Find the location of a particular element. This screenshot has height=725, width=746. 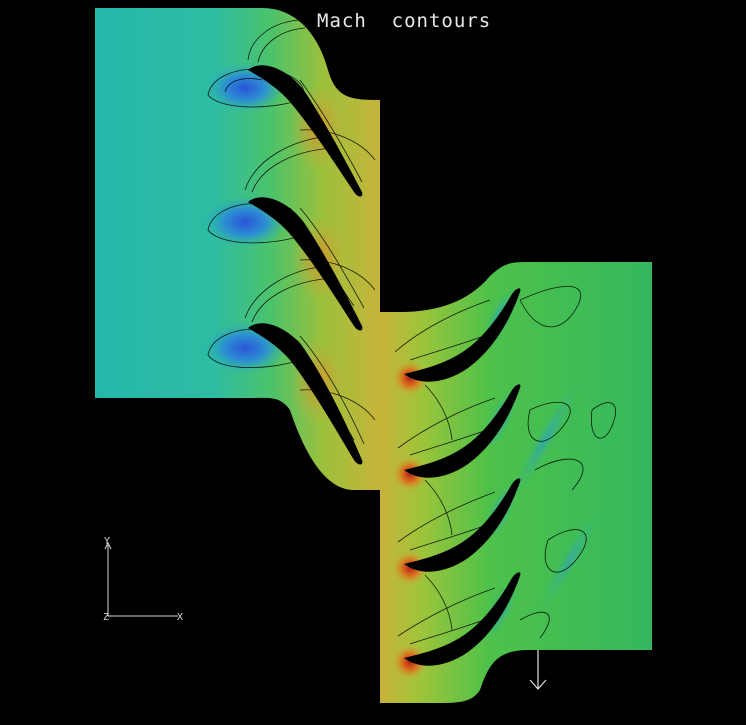

rotor-contour-lines is located at coordinates (505, 465).